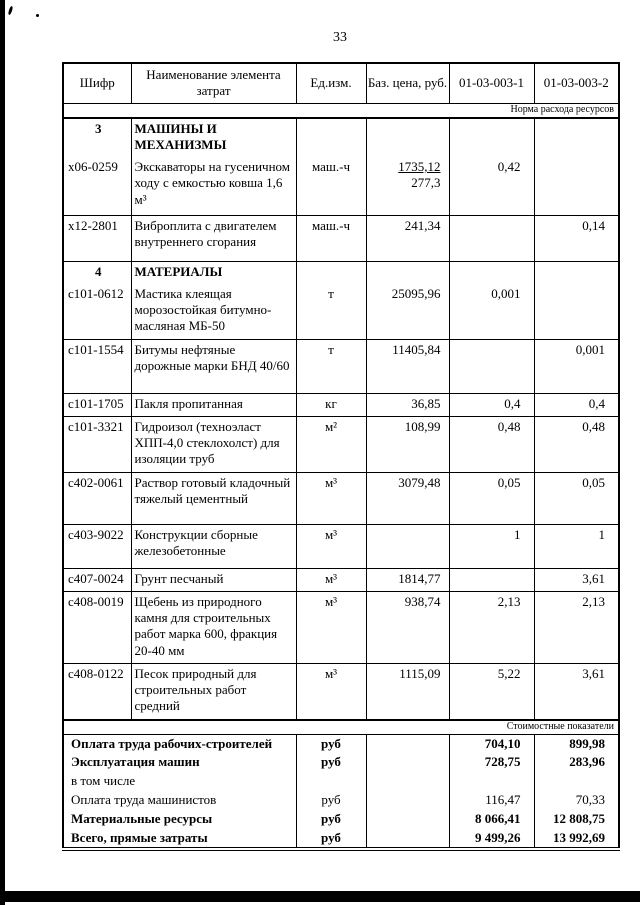 This screenshot has width=640, height=905. What do you see at coordinates (97, 444) in the screenshot?
I see `row-code: с101-3321` at bounding box center [97, 444].